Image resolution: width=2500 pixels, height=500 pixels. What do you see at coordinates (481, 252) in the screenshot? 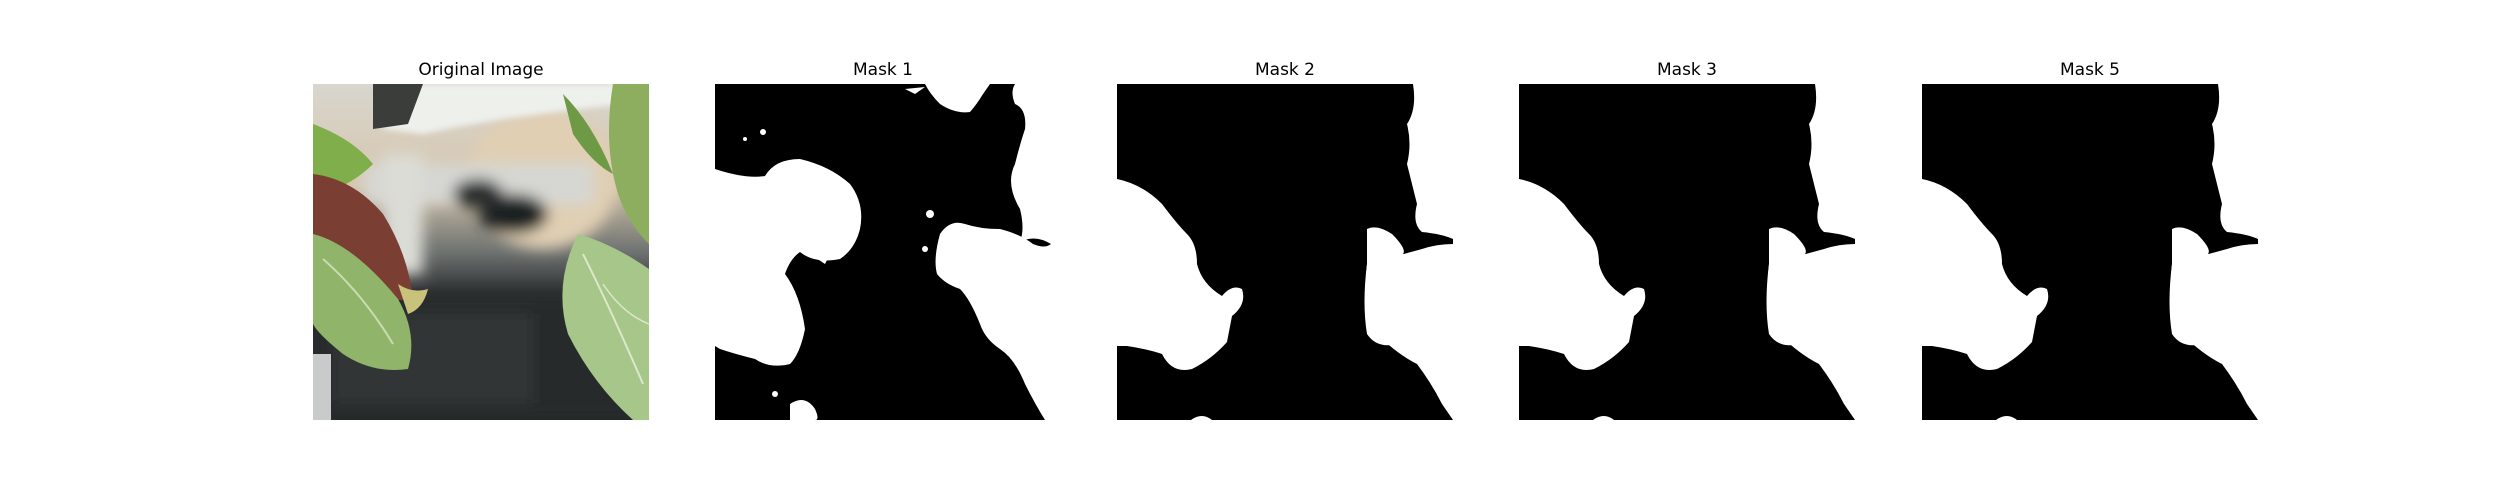
I see `original-image` at bounding box center [481, 252].